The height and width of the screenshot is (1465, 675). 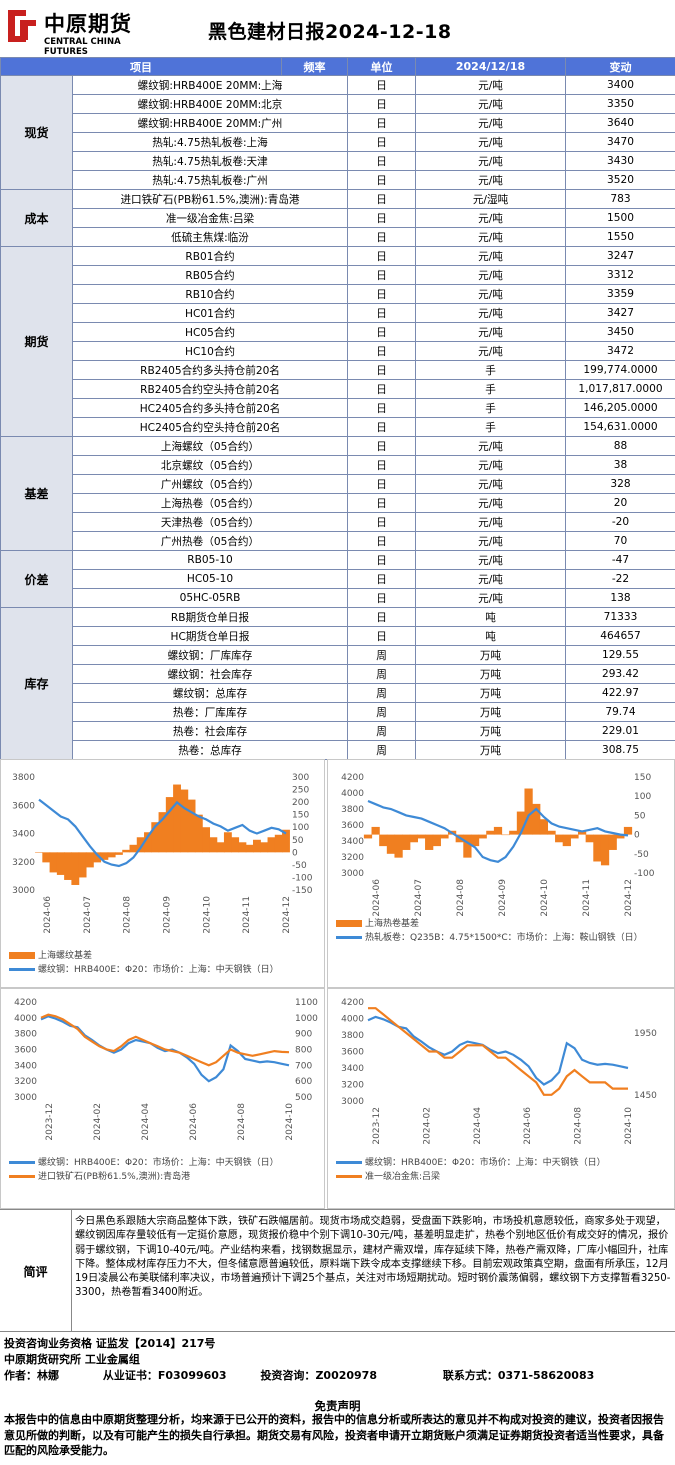 I want to click on value-cell: 3520, so click(x=620, y=180).